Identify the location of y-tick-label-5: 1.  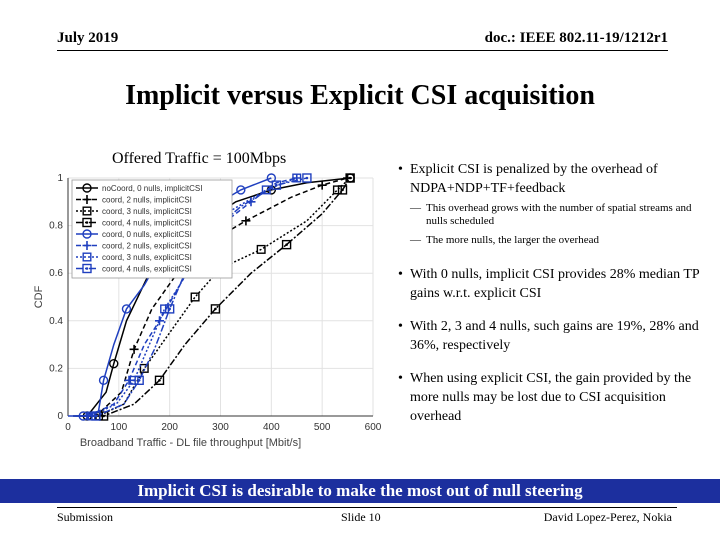
(60, 178).